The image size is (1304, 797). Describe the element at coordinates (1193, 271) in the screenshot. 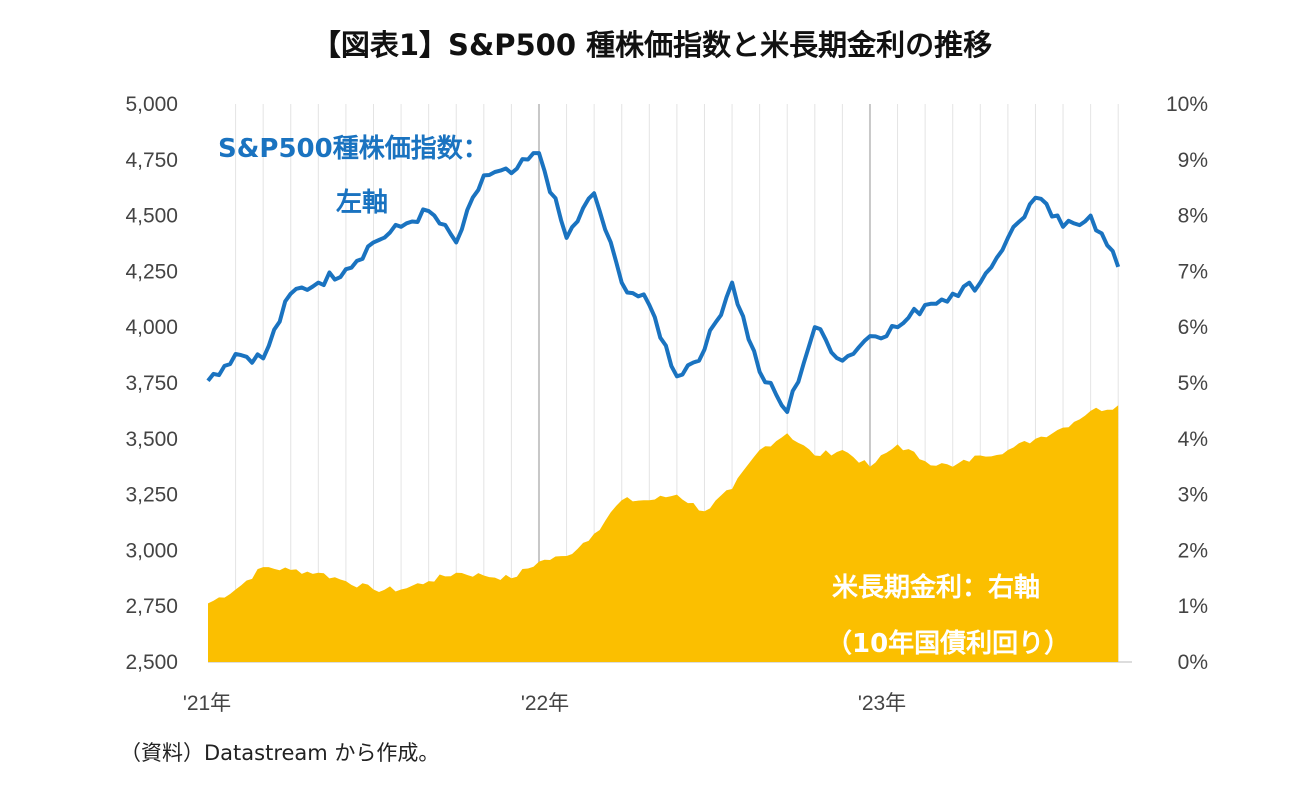

I see `right-tick-label: 7%` at that location.